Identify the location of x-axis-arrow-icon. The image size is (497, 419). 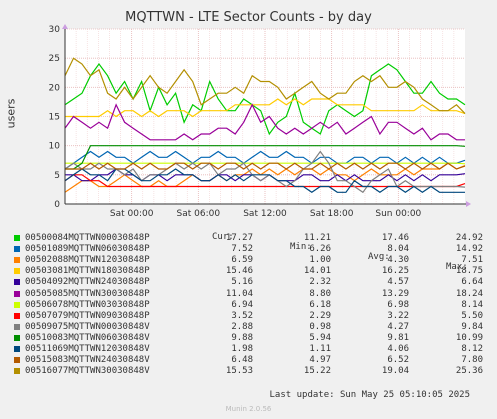
(468, 204).